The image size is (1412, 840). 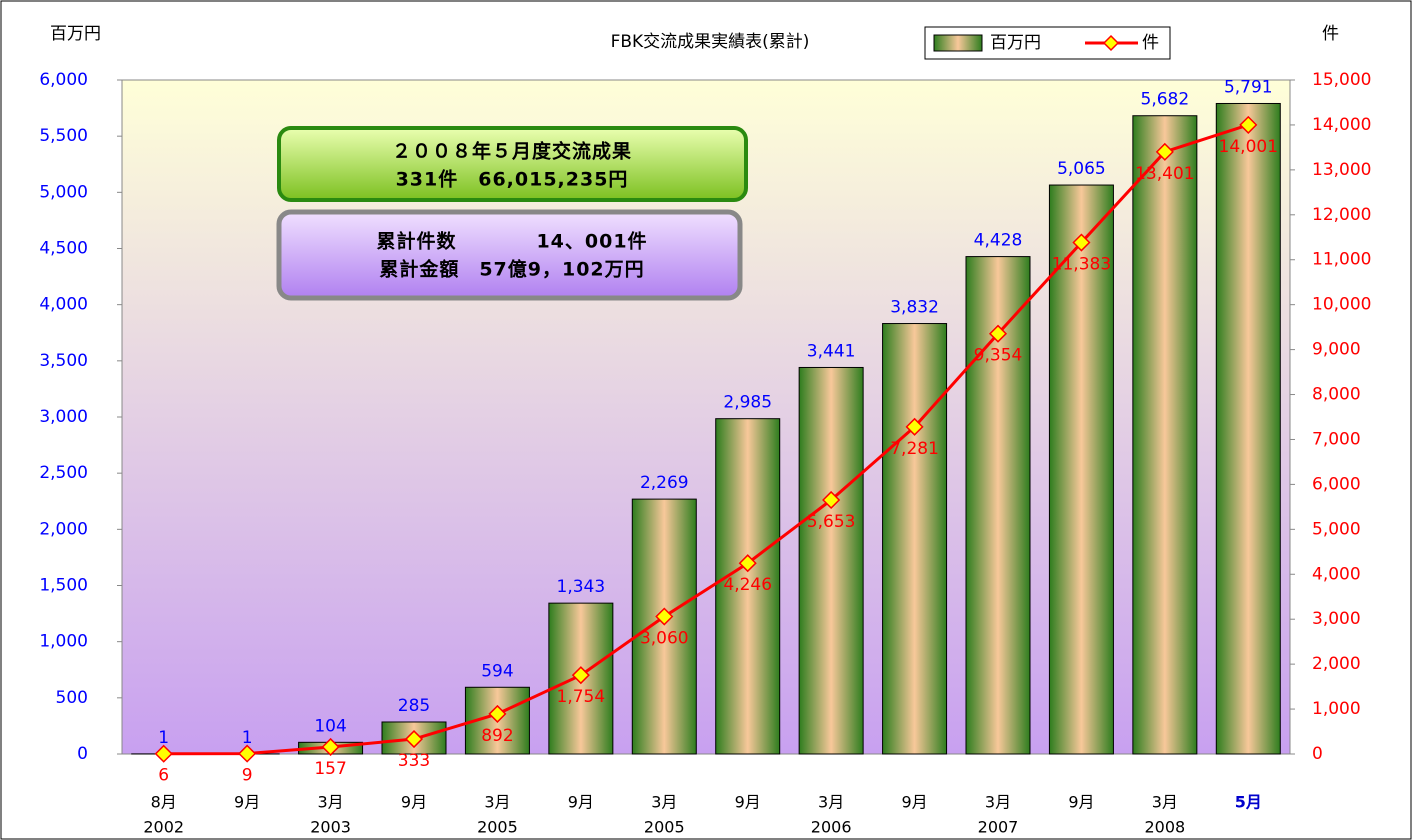 I want to click on y2ticks-label: 15,000, so click(x=1341, y=80).